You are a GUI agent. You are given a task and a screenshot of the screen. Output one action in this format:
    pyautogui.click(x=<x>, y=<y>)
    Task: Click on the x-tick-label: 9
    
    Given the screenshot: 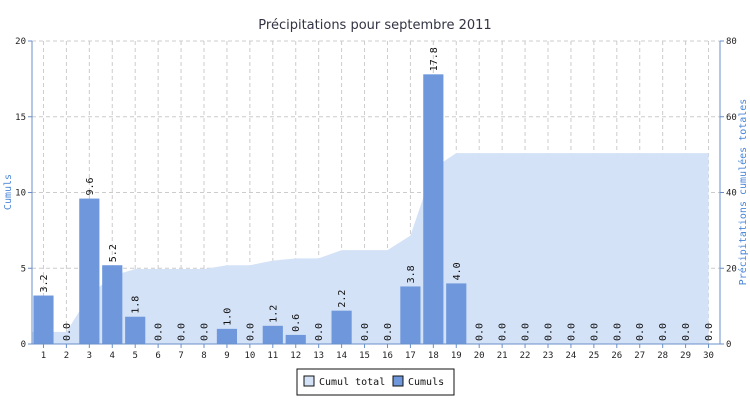 What is the action you would take?
    pyautogui.click(x=226, y=356)
    